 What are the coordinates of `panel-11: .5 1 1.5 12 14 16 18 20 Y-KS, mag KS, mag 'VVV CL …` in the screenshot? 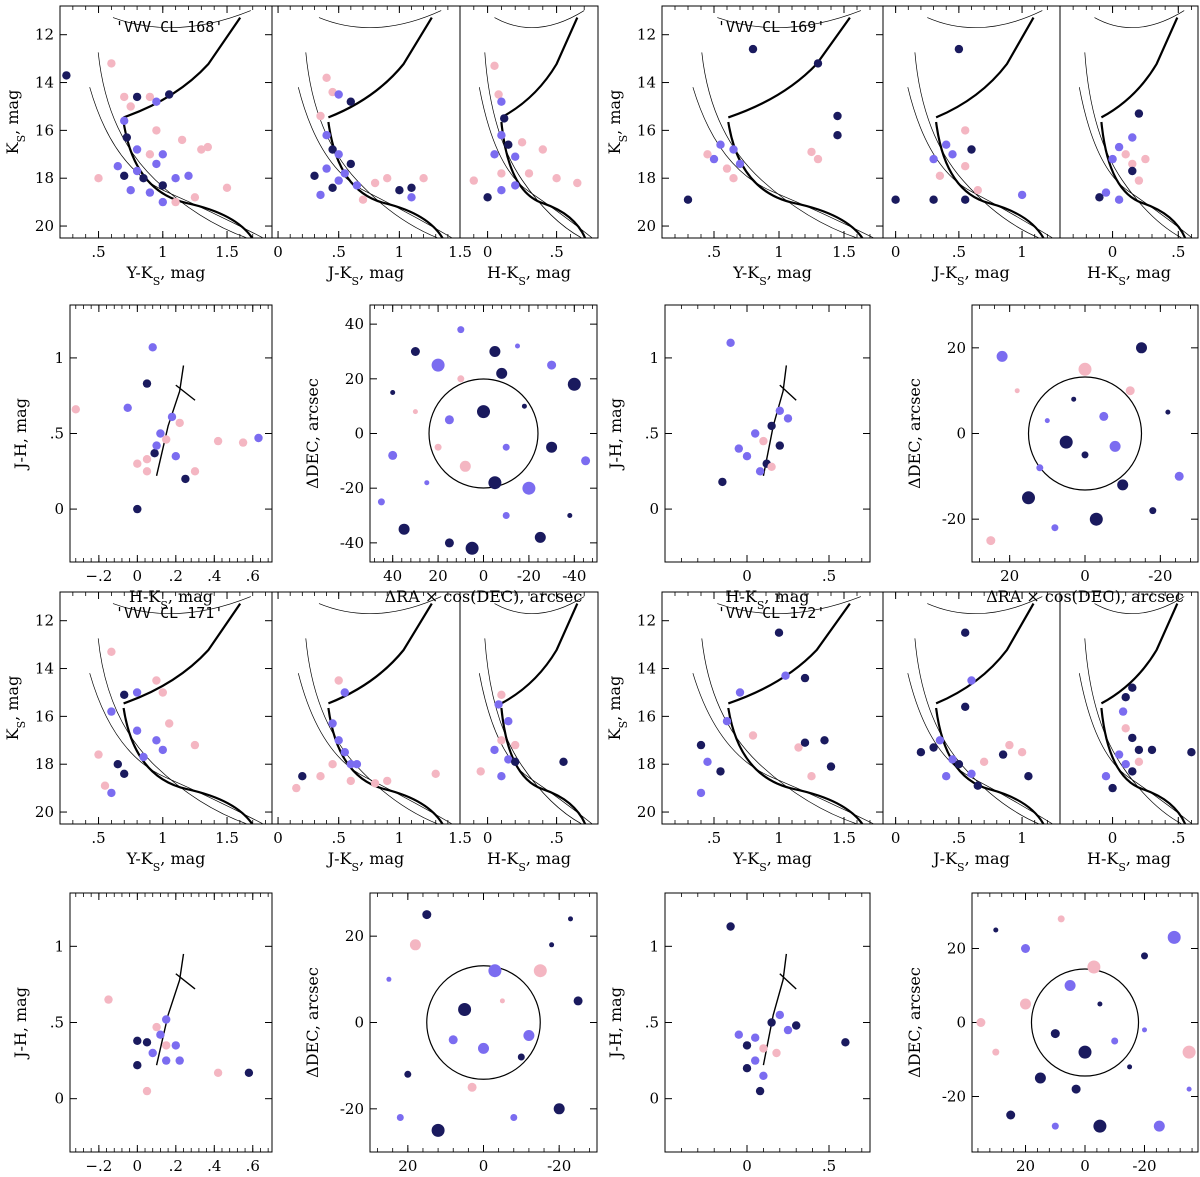 It's located at (138, 732).